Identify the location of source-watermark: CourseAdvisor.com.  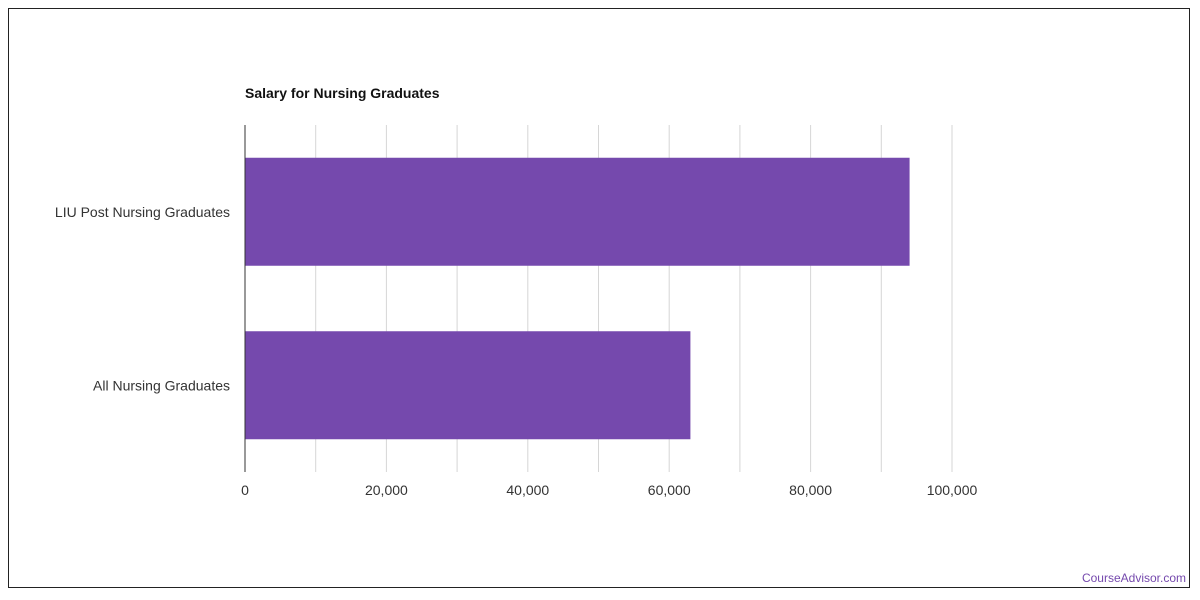
(1133, 578).